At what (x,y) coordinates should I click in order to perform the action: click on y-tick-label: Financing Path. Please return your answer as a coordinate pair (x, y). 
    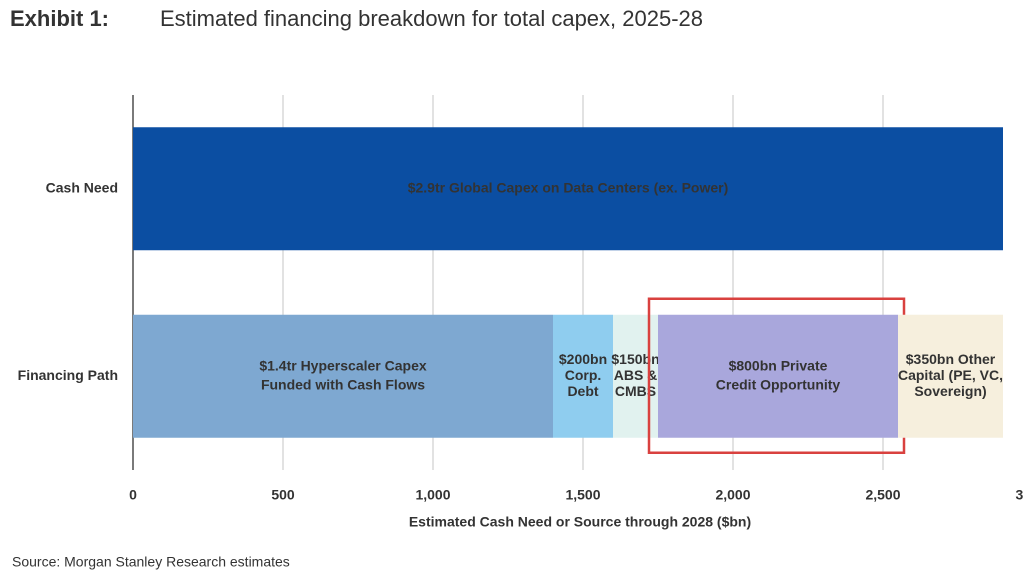
    Looking at the image, I should click on (68, 375).